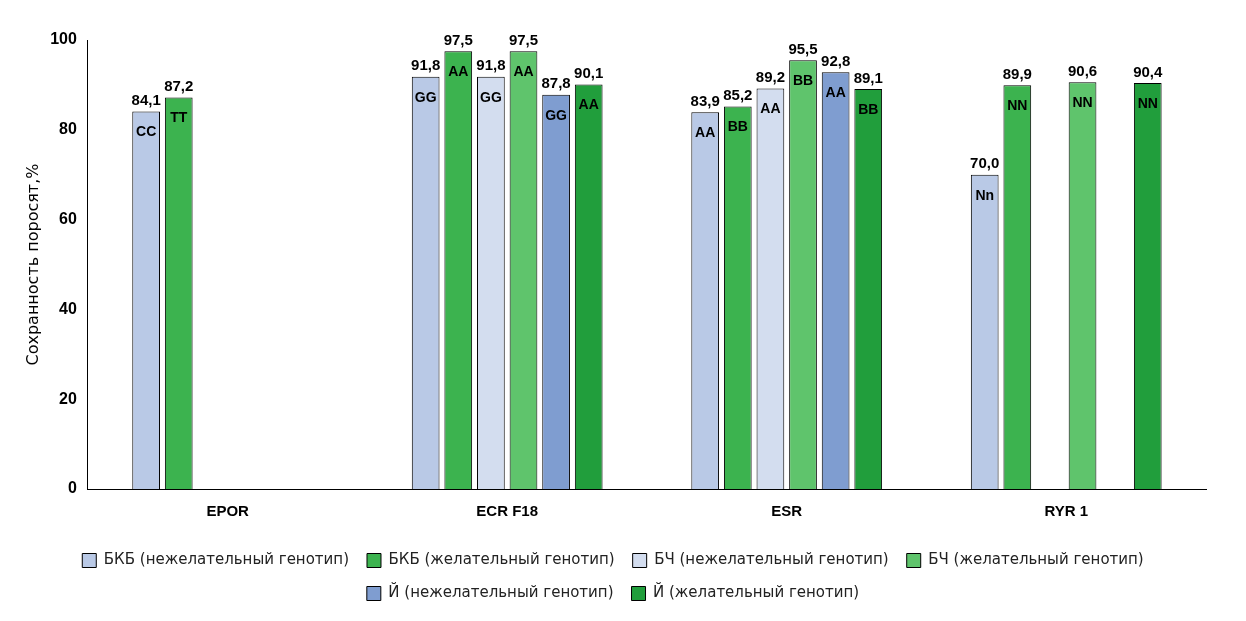  Describe the element at coordinates (868, 77) in the screenshot. I see `data-label: 89,1` at that location.